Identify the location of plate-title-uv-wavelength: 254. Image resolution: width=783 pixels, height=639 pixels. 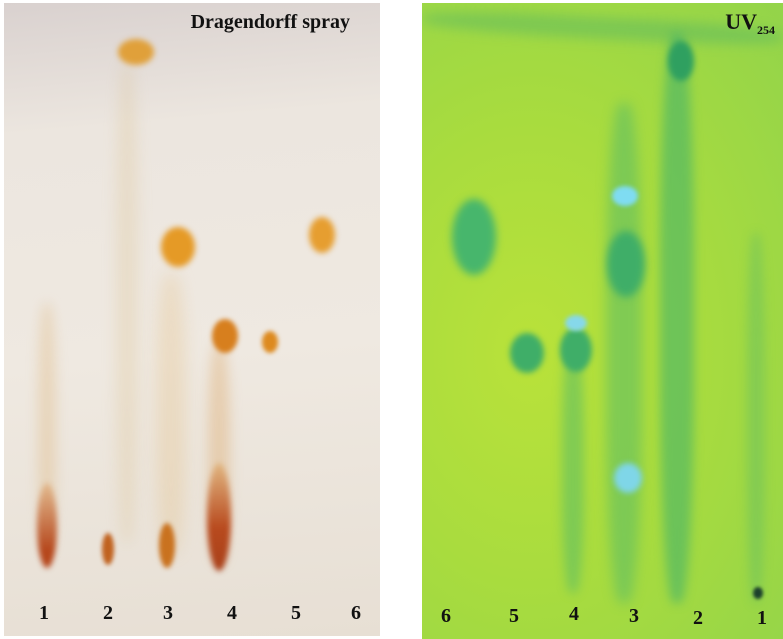
(766, 30).